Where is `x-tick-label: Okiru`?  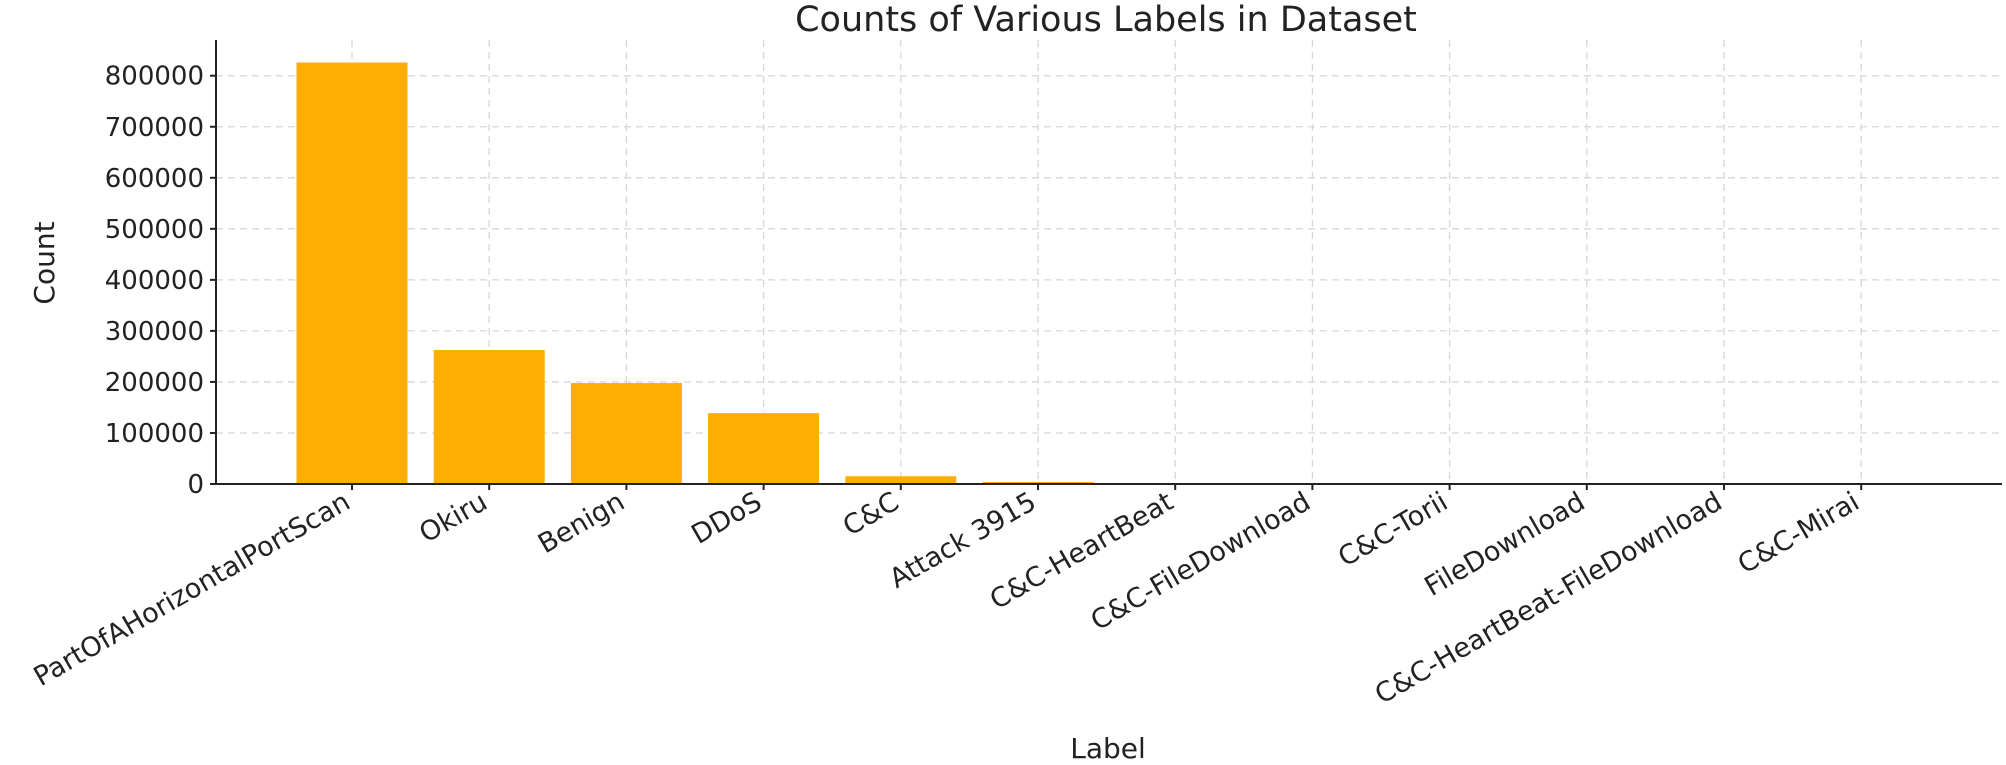 x-tick-label: Okiru is located at coordinates (453, 517).